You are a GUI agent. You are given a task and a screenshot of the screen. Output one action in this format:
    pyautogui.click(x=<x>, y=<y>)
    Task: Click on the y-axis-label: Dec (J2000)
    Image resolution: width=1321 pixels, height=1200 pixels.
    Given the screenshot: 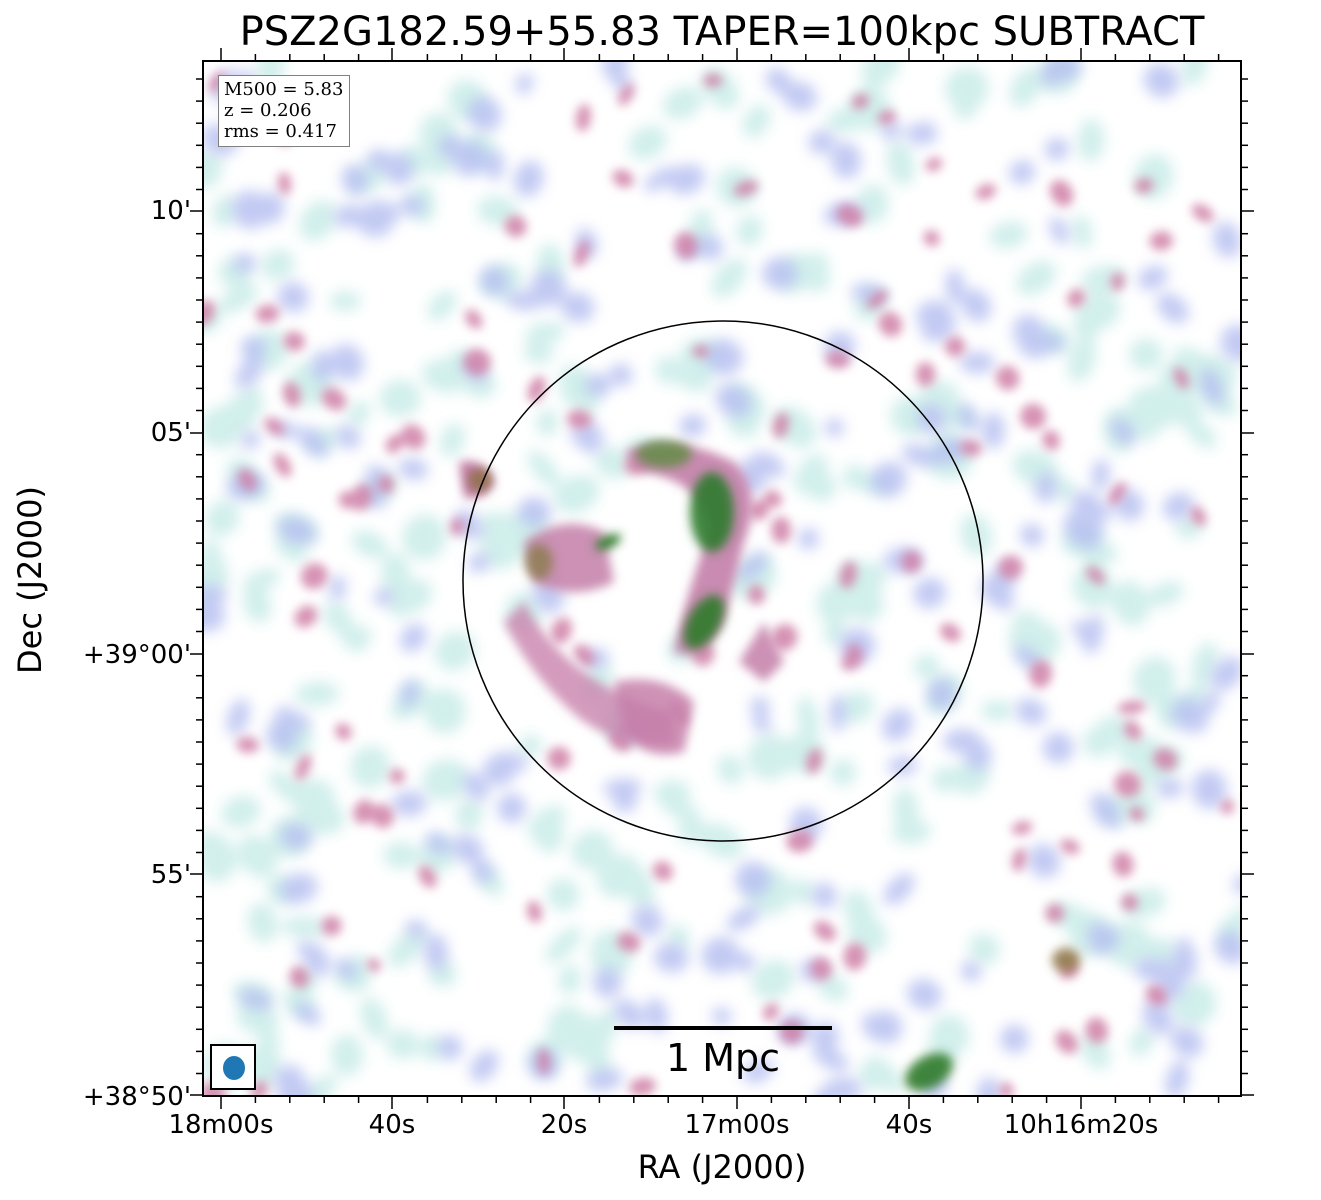 What is the action you would take?
    pyautogui.click(x=30, y=580)
    